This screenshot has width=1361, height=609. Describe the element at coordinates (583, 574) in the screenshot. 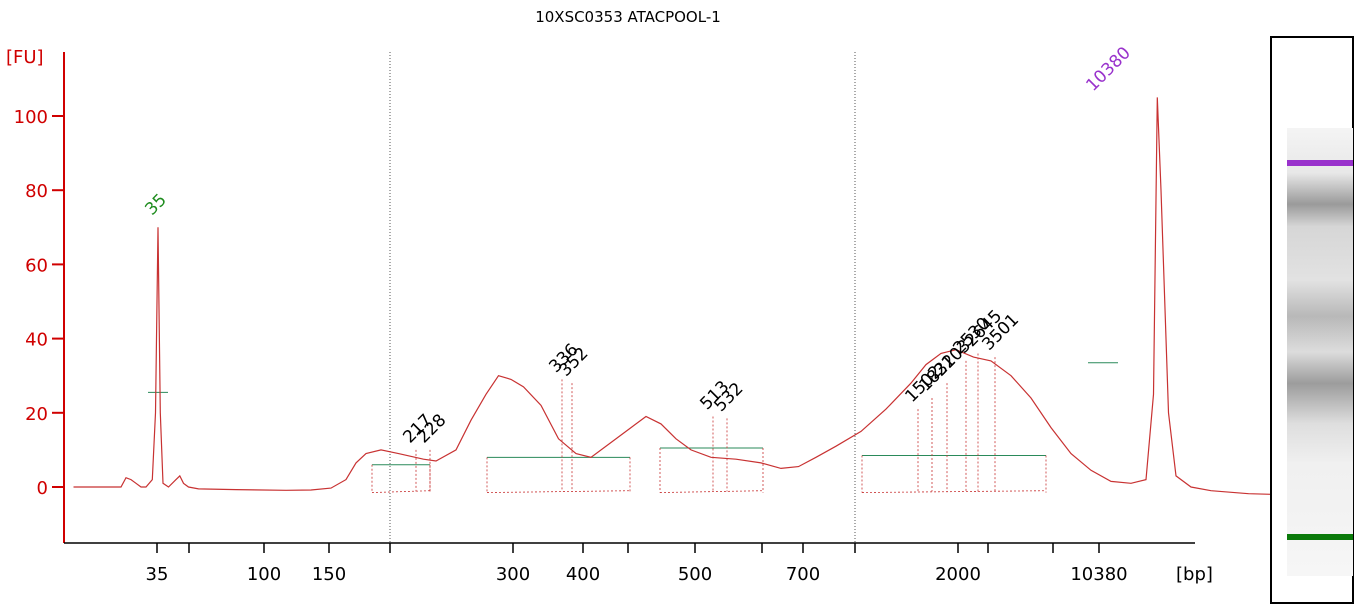

I see `x-tick-label: 400` at that location.